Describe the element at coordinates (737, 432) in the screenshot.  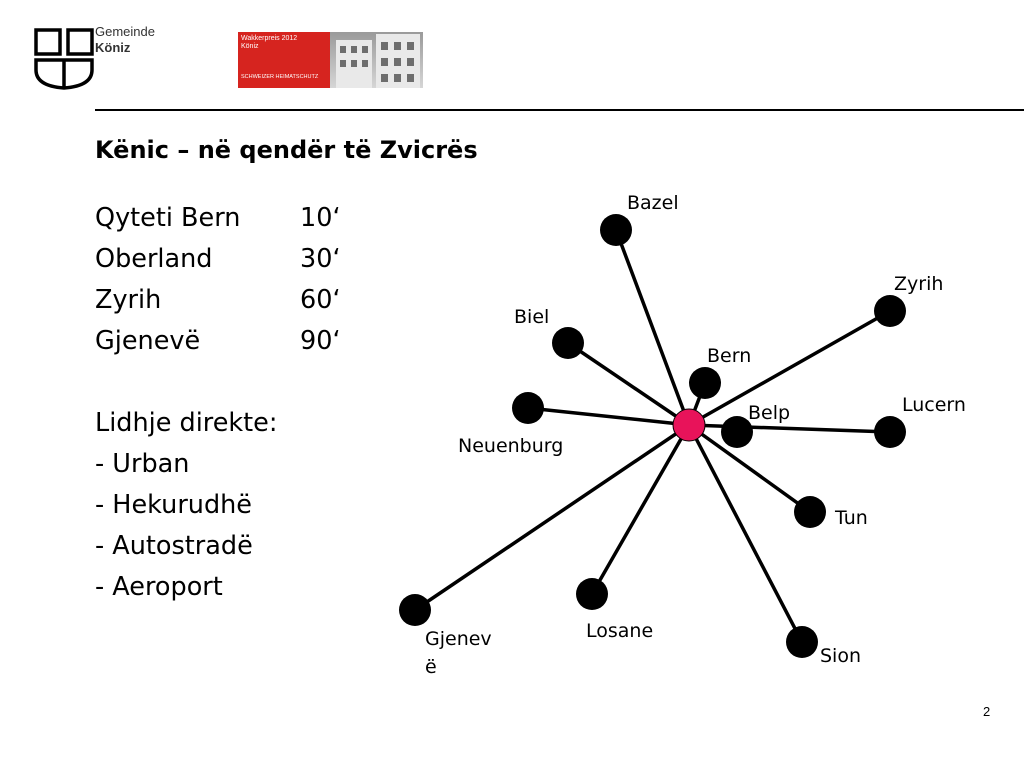
I see `node-belp` at that location.